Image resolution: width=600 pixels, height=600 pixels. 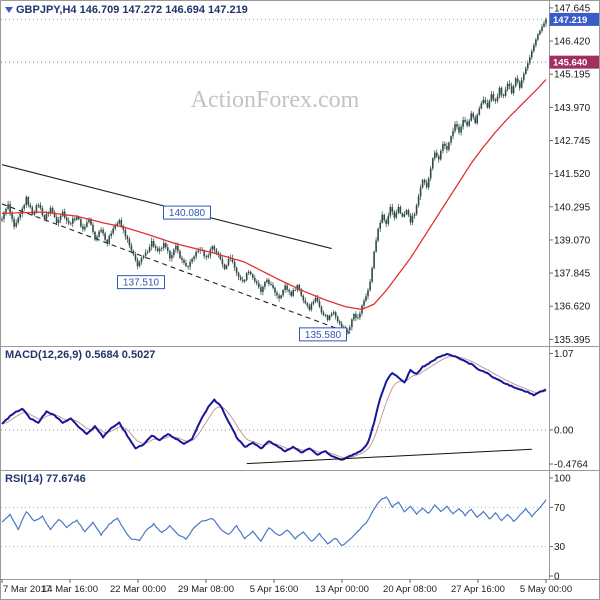 What do you see at coordinates (9, 10) in the screenshot?
I see `chart-symbol-icon` at bounding box center [9, 10].